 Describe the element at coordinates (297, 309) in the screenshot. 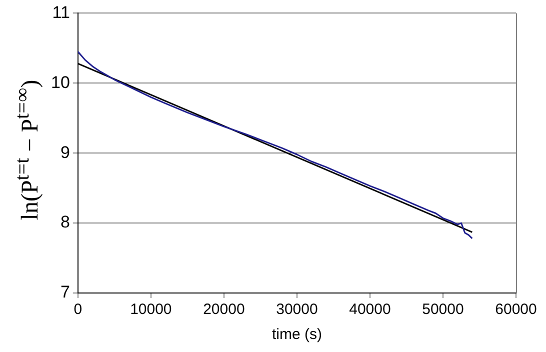

I see `x-tick-label: 30000` at that location.